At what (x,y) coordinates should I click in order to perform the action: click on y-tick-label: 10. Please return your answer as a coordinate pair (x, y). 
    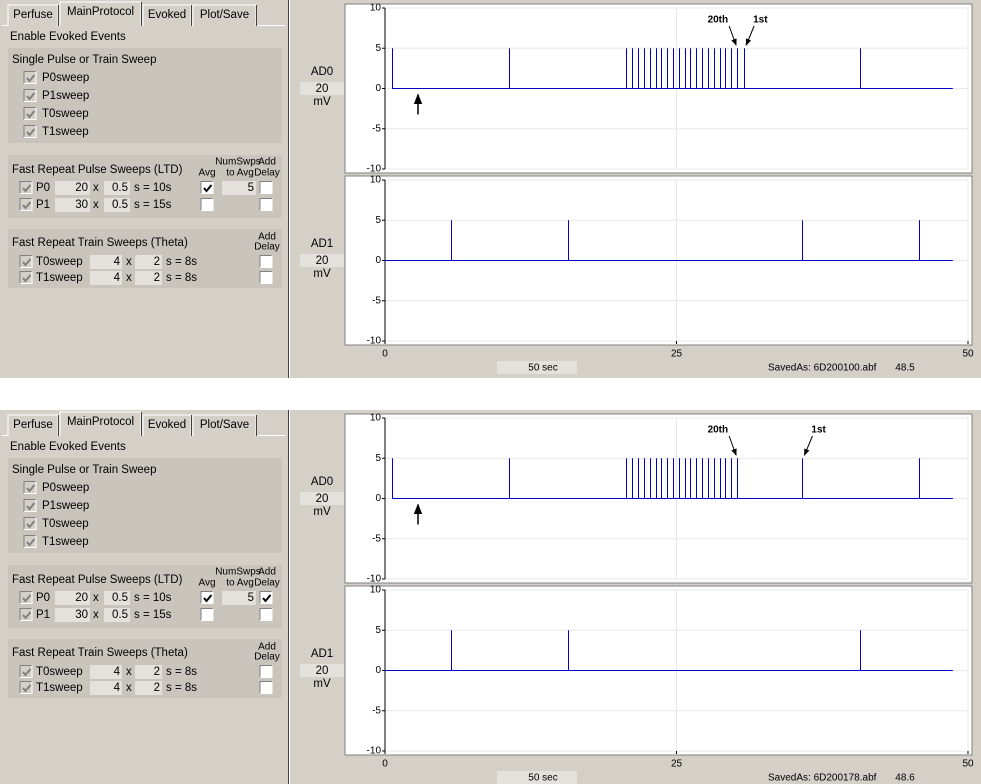
    Looking at the image, I should click on (376, 8).